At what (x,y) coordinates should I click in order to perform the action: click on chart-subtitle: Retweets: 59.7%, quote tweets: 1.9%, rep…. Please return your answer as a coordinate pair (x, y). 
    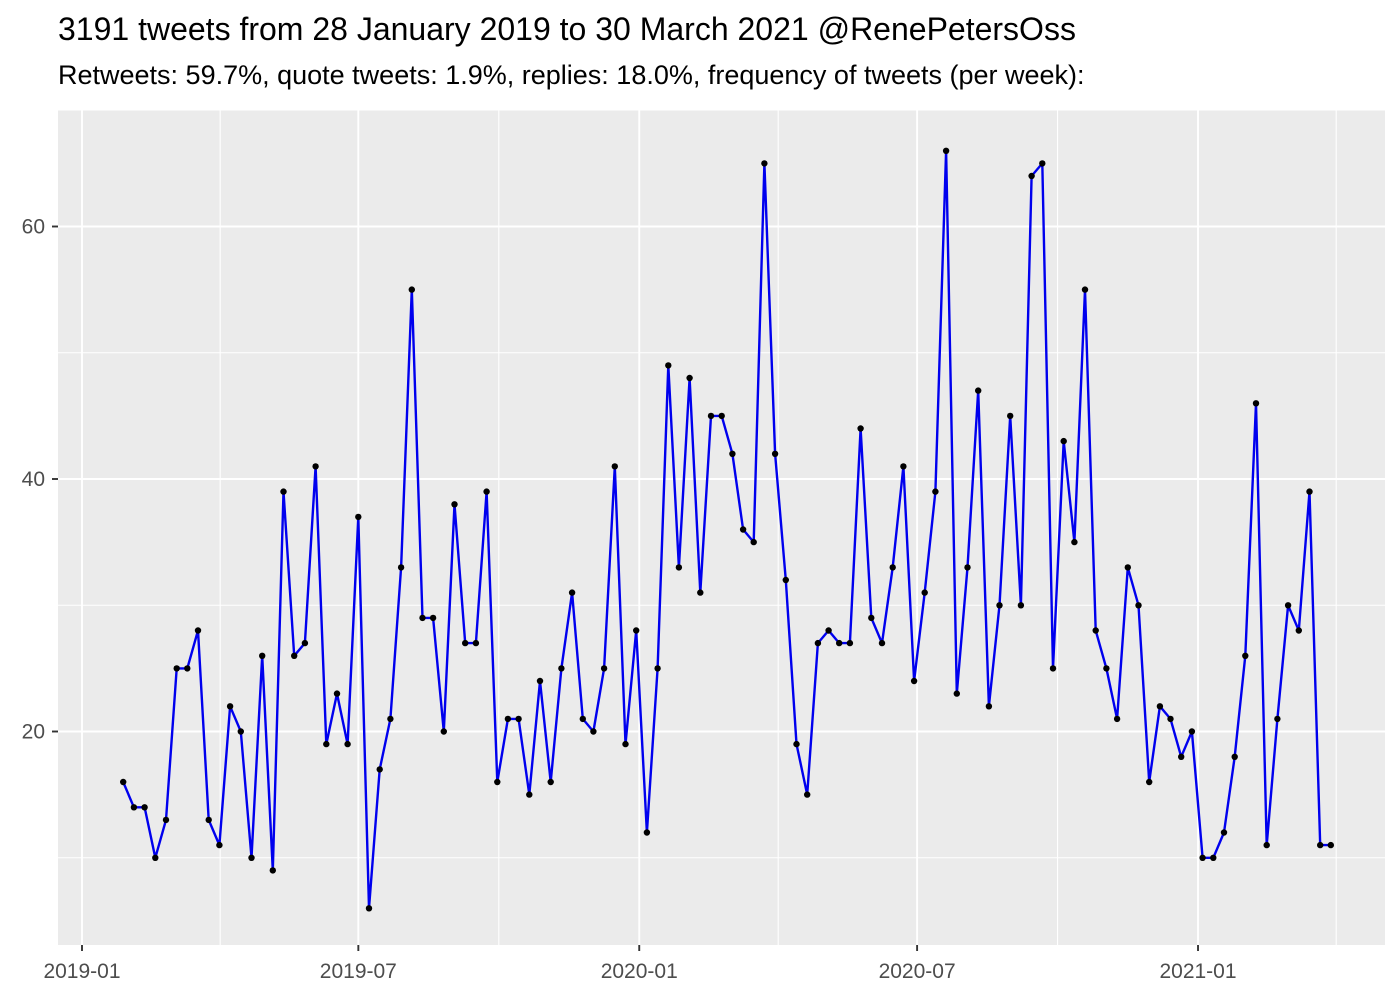
    Looking at the image, I should click on (571, 75).